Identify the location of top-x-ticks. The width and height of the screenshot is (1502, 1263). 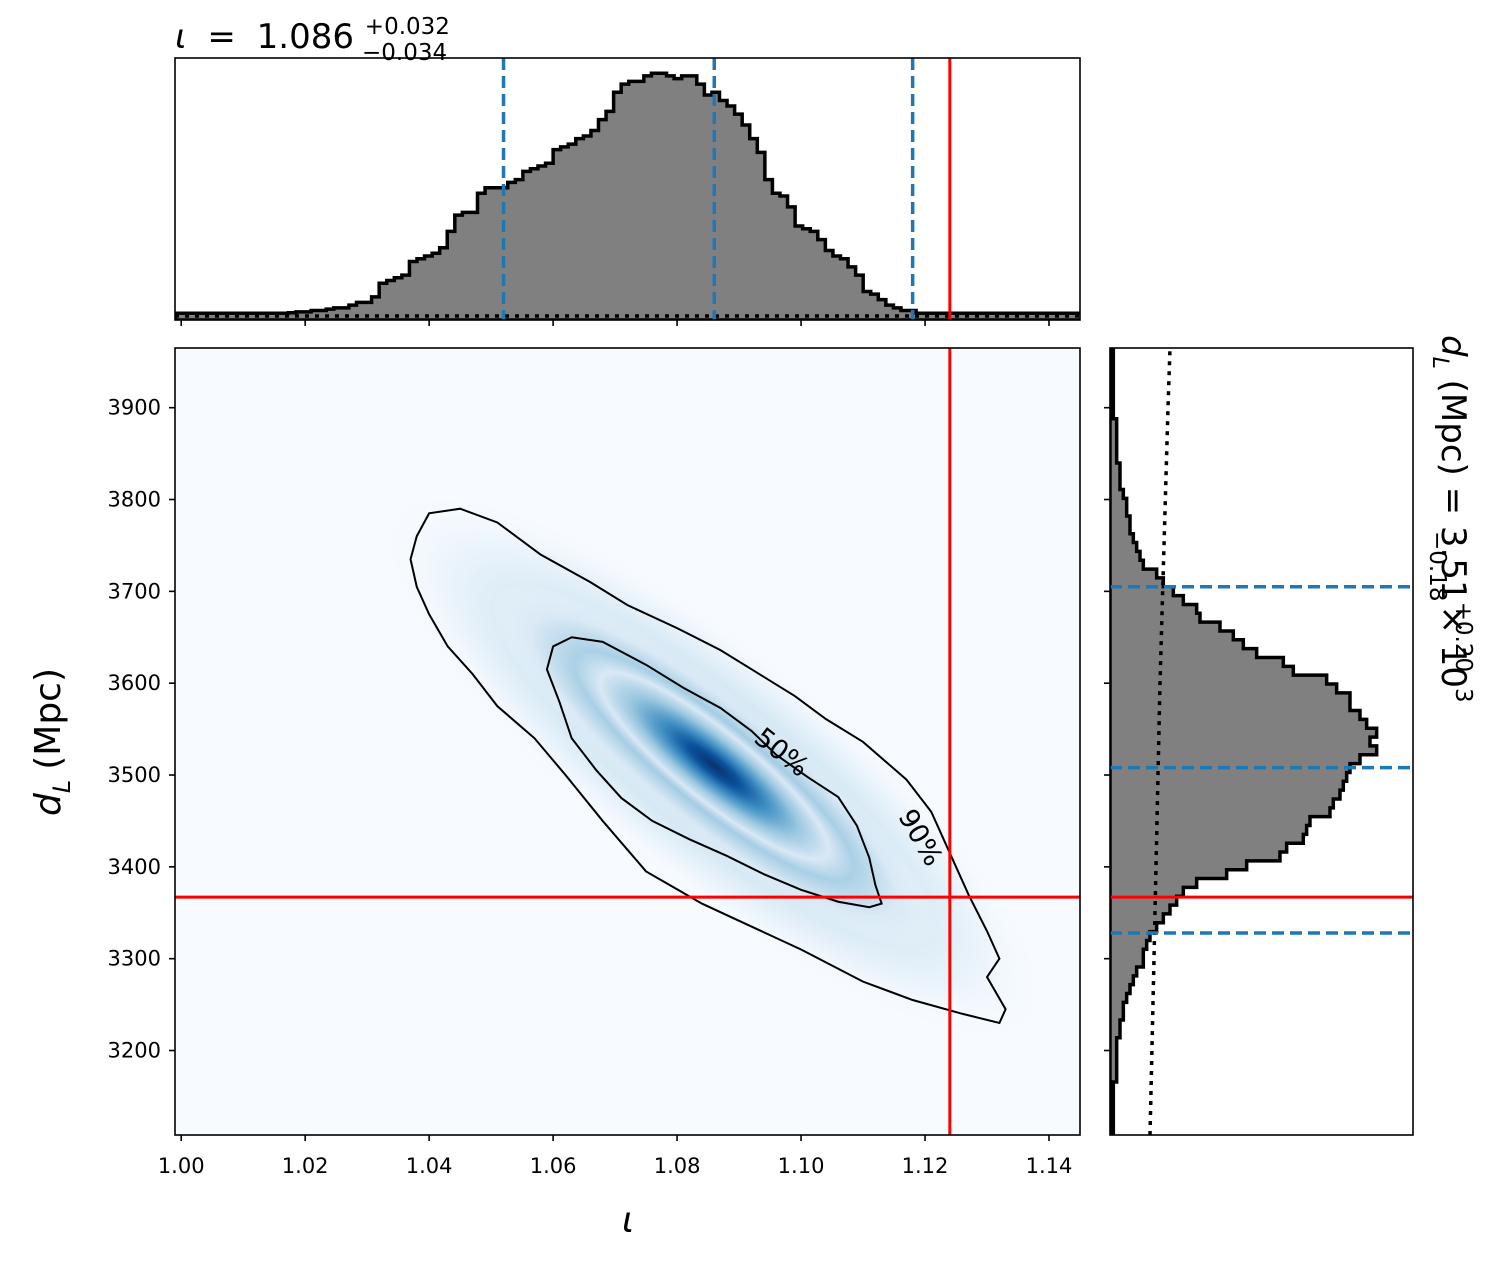
(615, 323).